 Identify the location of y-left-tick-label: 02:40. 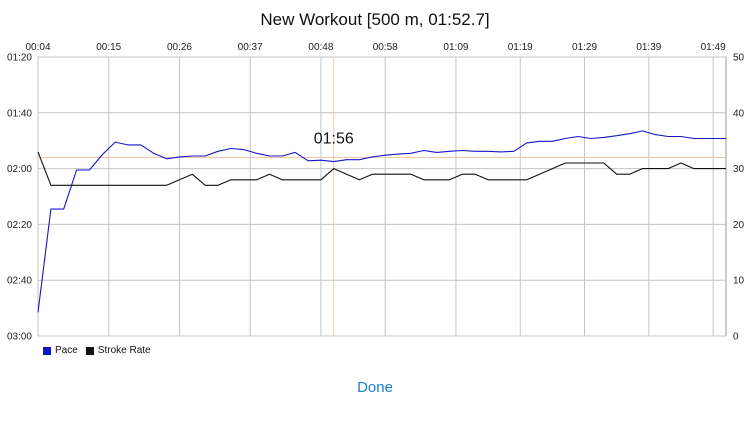
(19, 281).